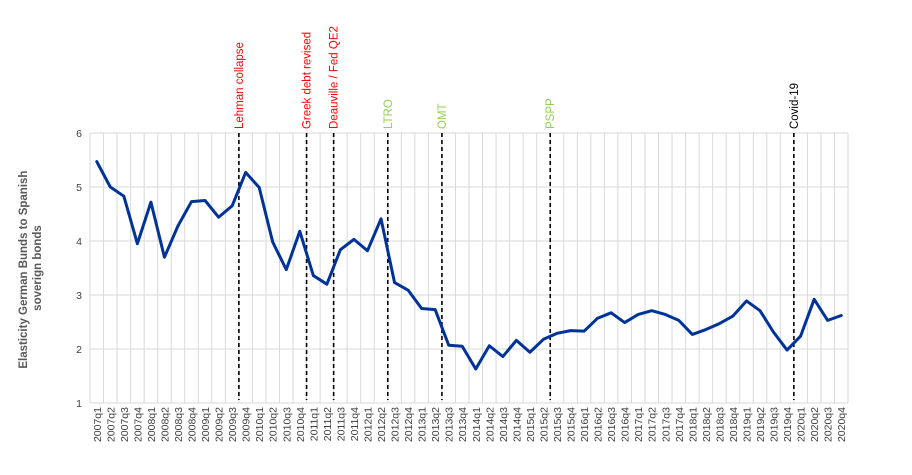  What do you see at coordinates (747, 424) in the screenshot?
I see `x-tick-label: 2019q1` at bounding box center [747, 424].